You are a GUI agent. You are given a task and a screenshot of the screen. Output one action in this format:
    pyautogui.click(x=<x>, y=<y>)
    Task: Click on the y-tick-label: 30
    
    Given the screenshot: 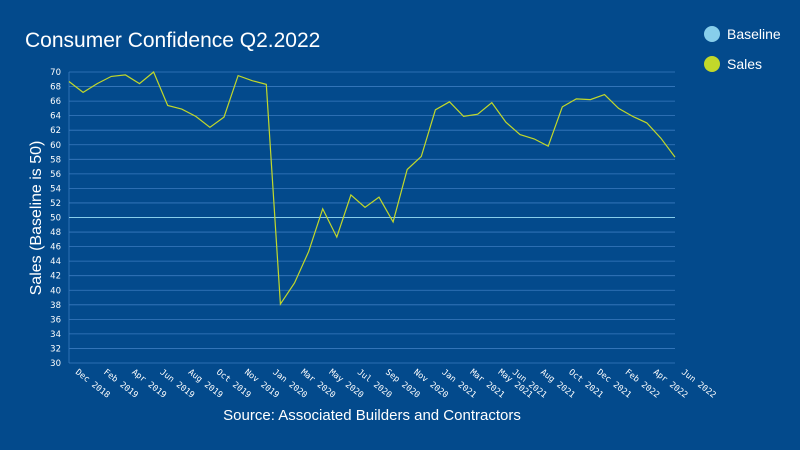 What is the action you would take?
    pyautogui.click(x=55, y=364)
    